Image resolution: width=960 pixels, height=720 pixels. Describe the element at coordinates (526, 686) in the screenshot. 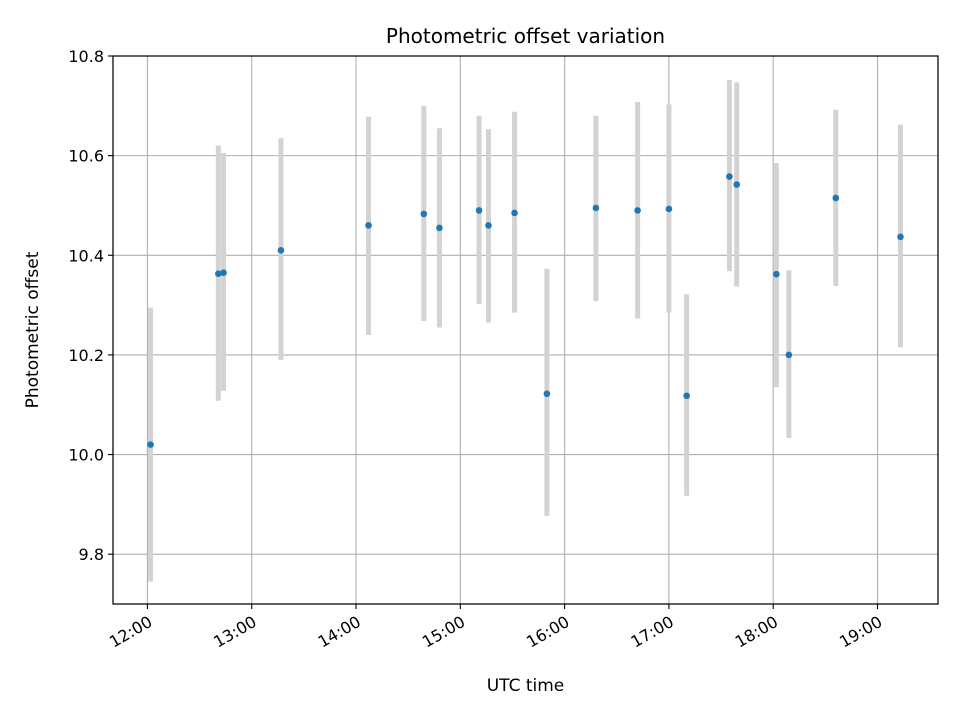

I see `x-axis-title: UTC time` at that location.